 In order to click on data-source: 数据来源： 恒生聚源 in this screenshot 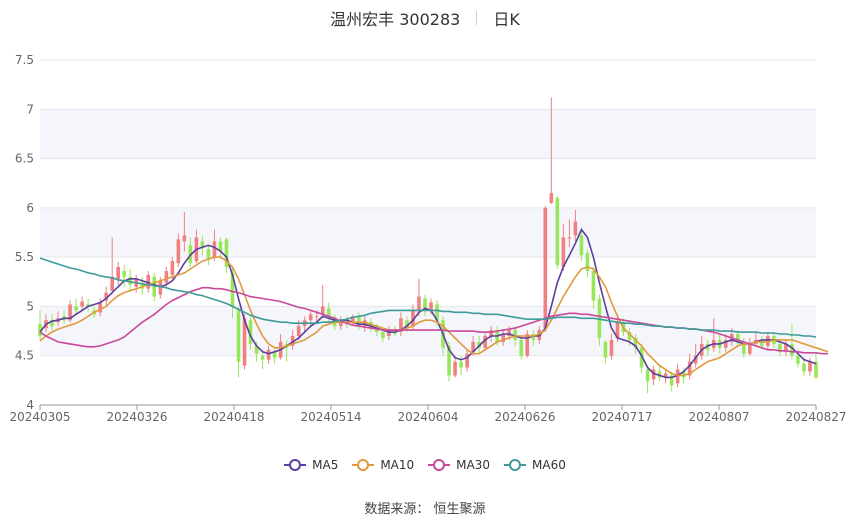, I will do `click(425, 509)`.